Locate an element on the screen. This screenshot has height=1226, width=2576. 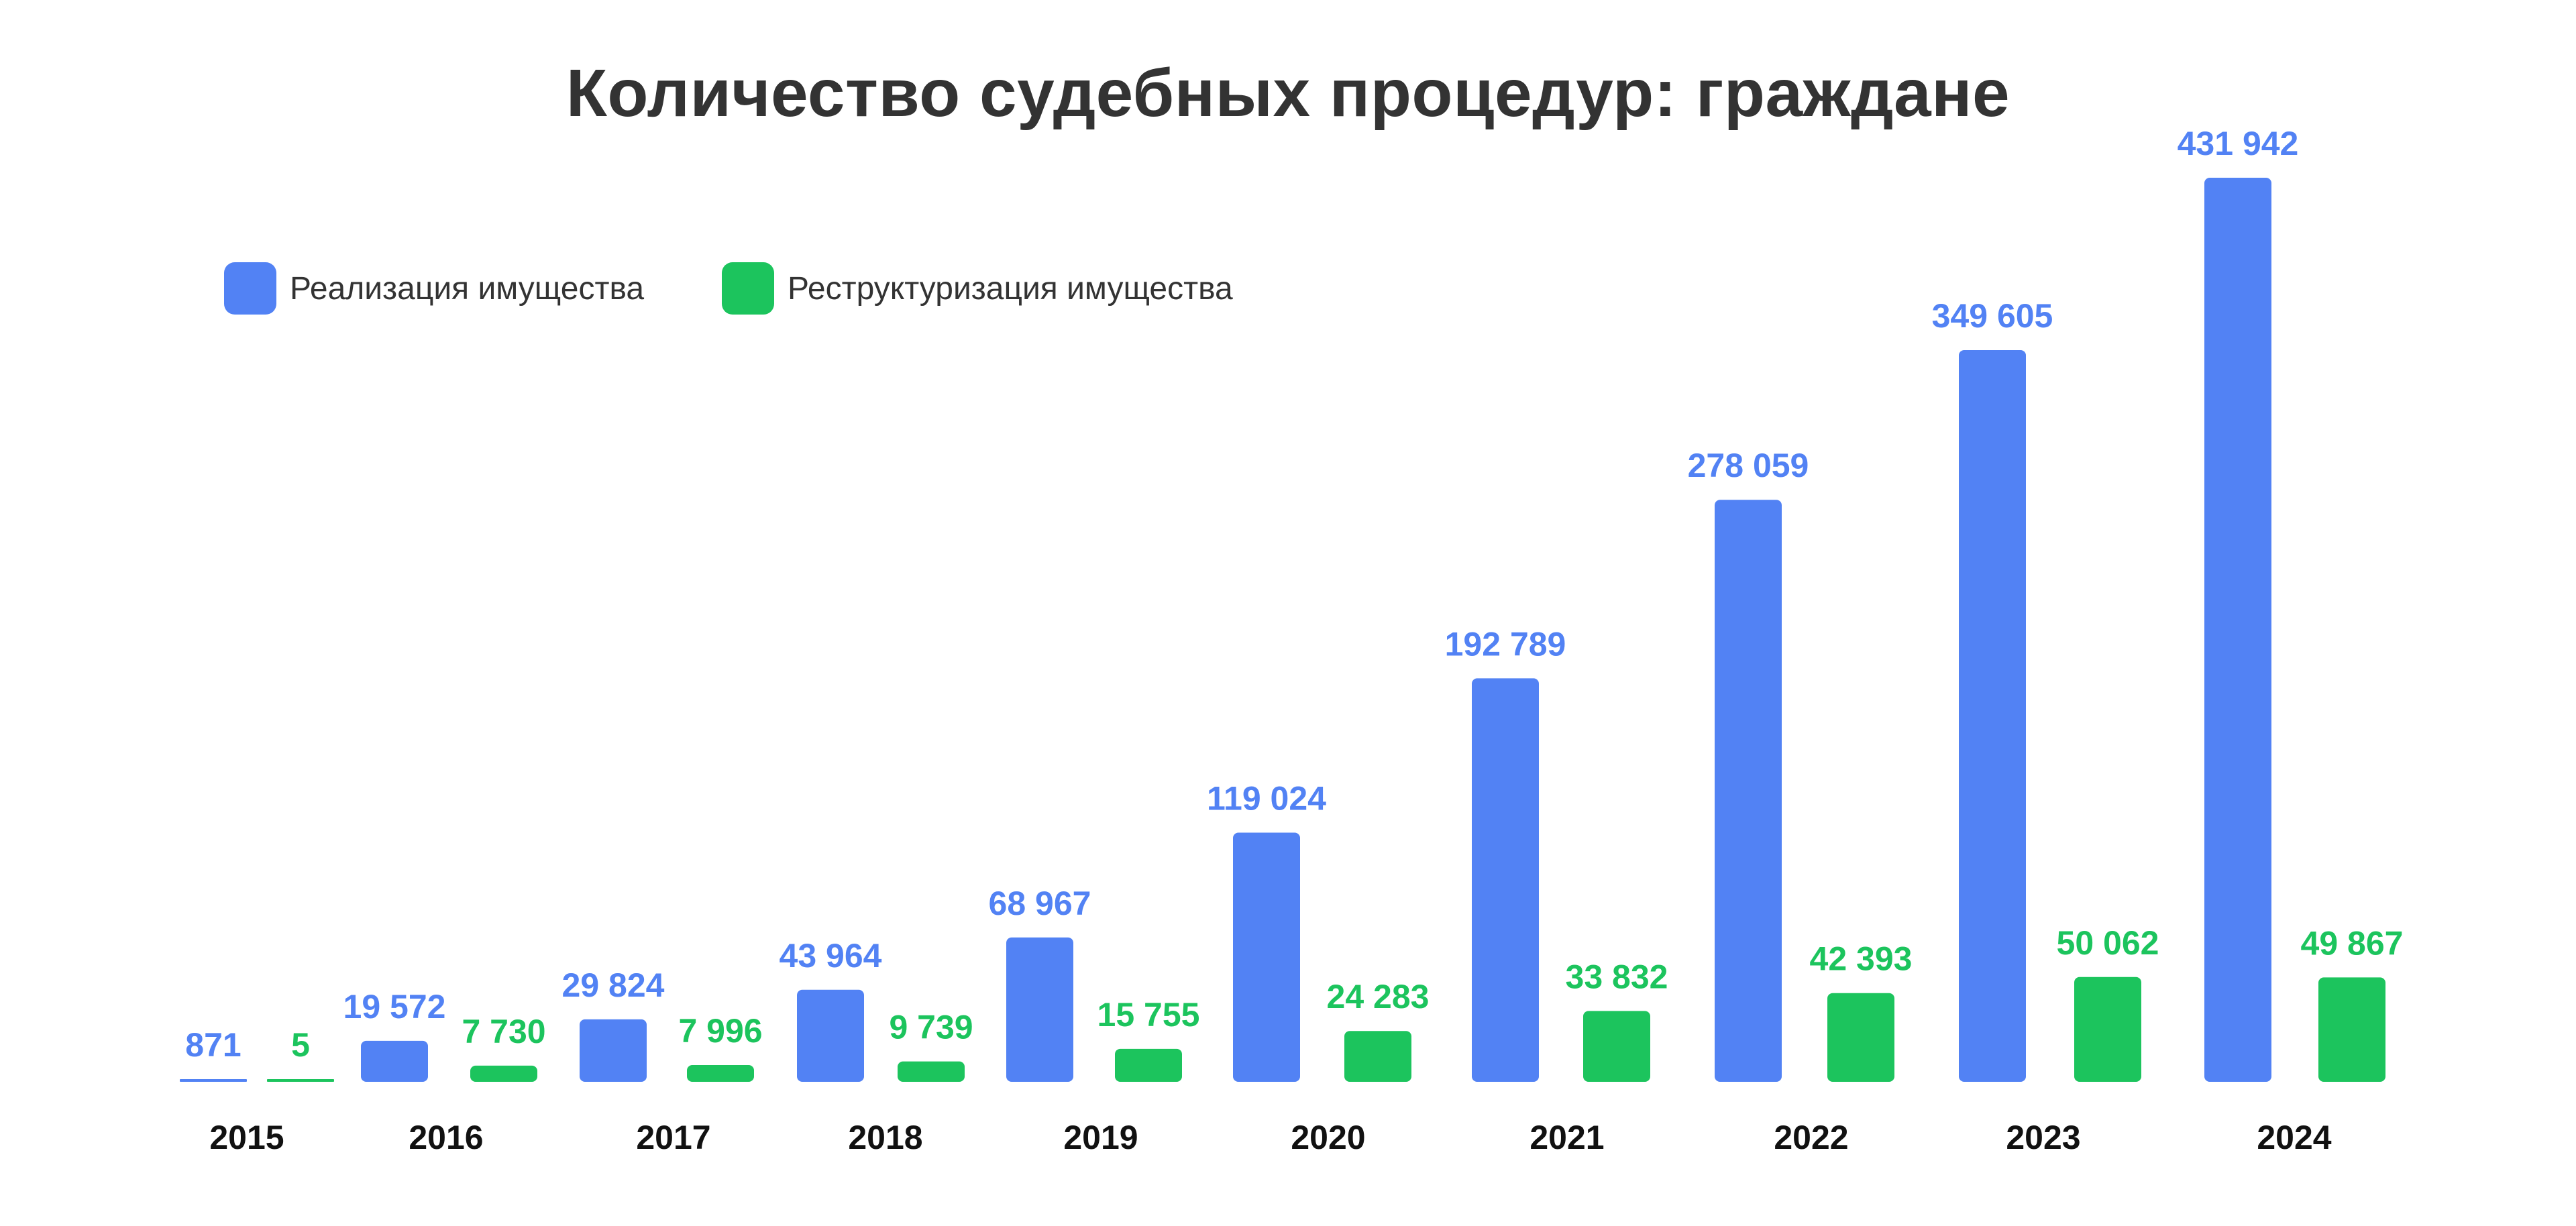
value-label-realization-2024: 431 942 is located at coordinates (2238, 143).